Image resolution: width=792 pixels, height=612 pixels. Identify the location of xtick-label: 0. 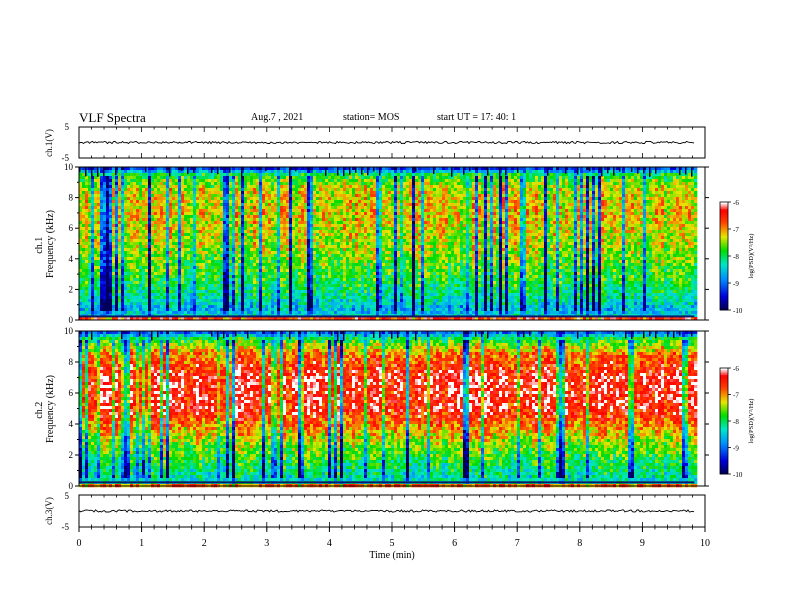
(79, 543).